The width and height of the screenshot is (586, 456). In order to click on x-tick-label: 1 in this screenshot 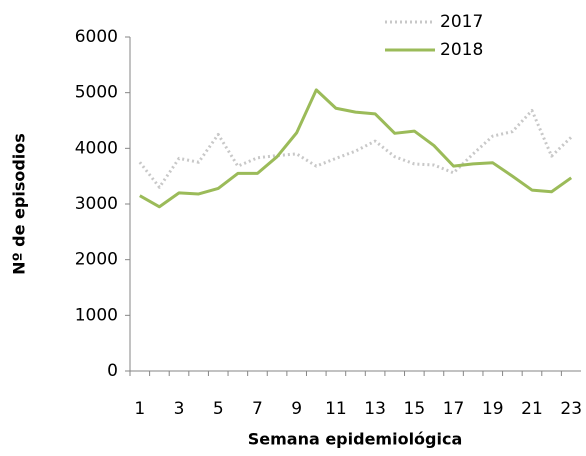, I will do `click(139, 409)`.